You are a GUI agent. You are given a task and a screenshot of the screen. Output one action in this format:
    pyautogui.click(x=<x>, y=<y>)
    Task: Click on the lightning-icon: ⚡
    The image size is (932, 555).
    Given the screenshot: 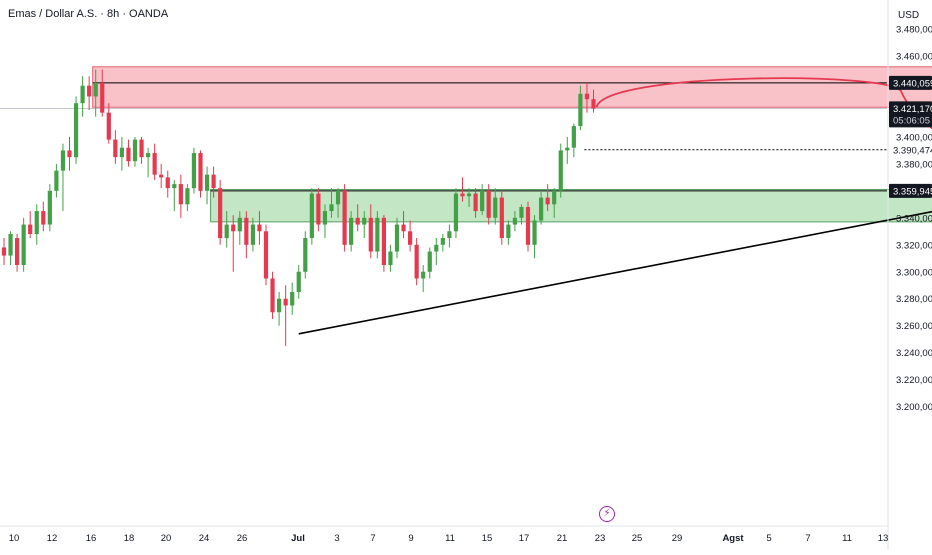 What is the action you would take?
    pyautogui.click(x=607, y=514)
    